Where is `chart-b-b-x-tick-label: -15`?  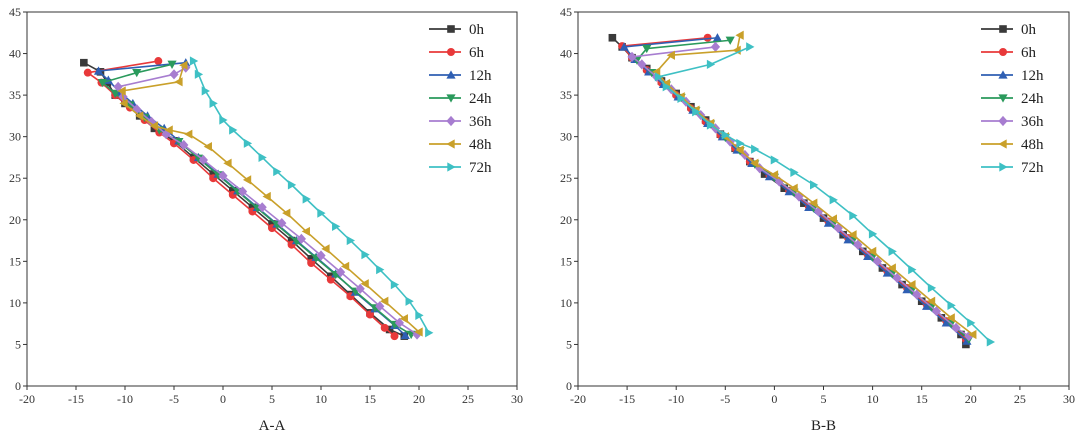 chart-b-b-x-tick-label: -15 is located at coordinates (627, 399).